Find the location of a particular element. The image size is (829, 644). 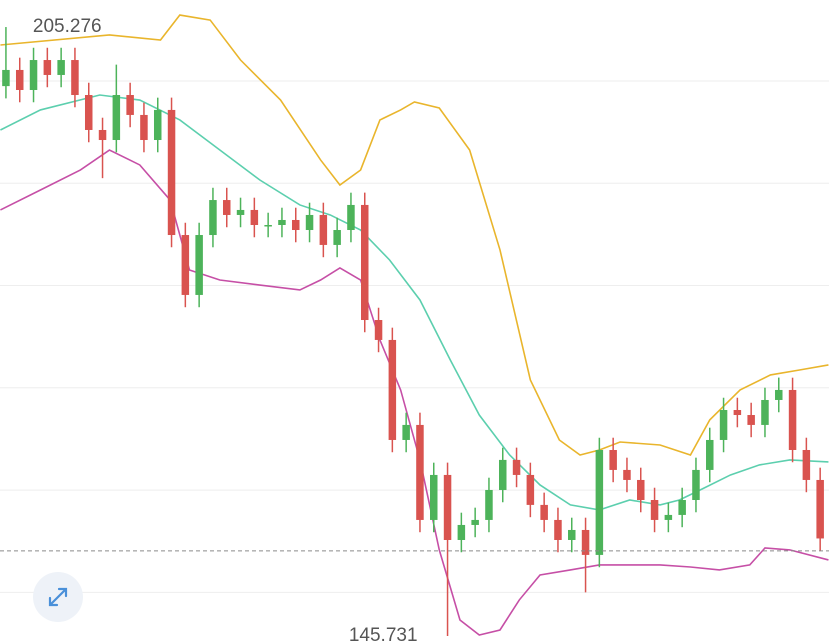

expand-button is located at coordinates (58, 597).